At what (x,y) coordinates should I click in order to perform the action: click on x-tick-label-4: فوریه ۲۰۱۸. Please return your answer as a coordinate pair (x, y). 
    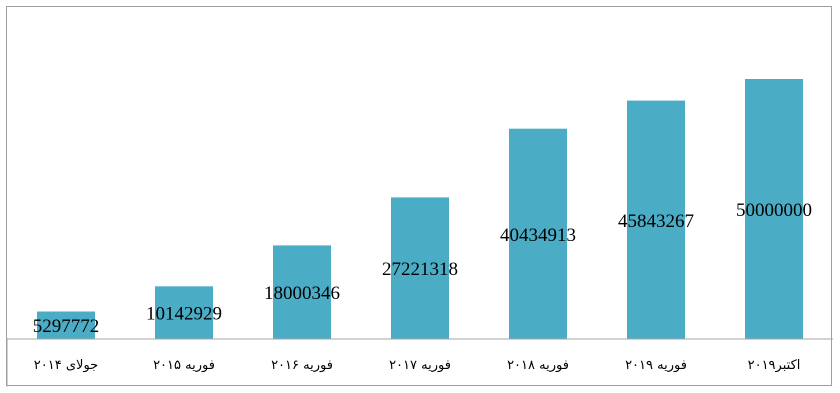
    Looking at the image, I should click on (538, 365).